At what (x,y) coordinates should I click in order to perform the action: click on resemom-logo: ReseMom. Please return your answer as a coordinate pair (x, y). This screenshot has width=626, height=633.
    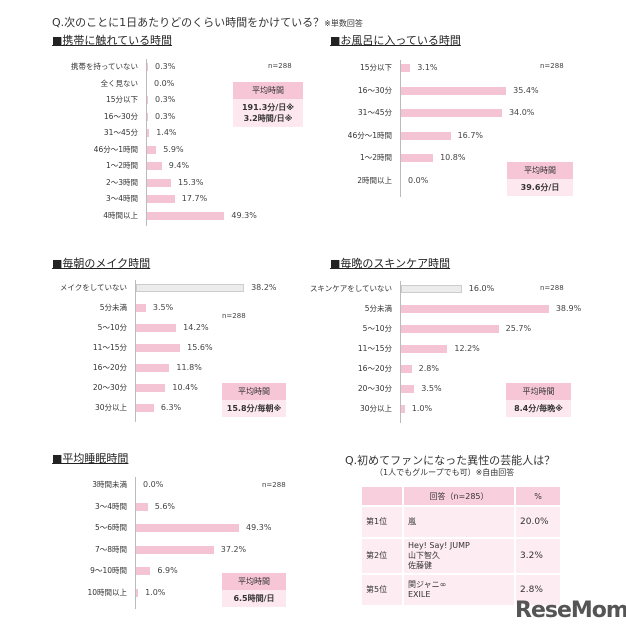
    Looking at the image, I should click on (570, 610).